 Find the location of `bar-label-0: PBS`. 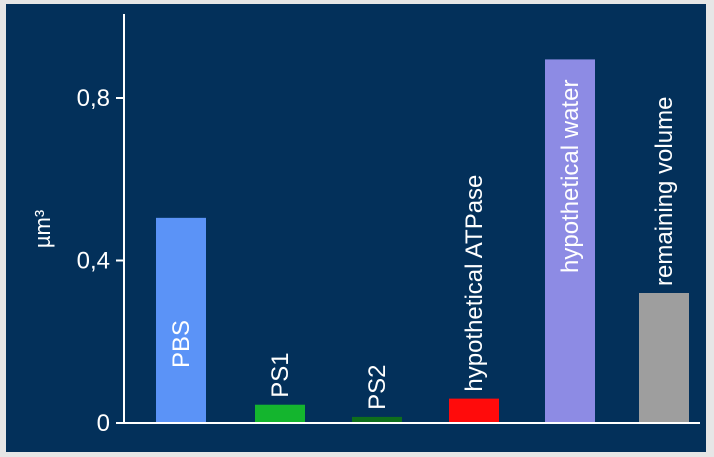

bar-label-0: PBS is located at coordinates (181, 344).